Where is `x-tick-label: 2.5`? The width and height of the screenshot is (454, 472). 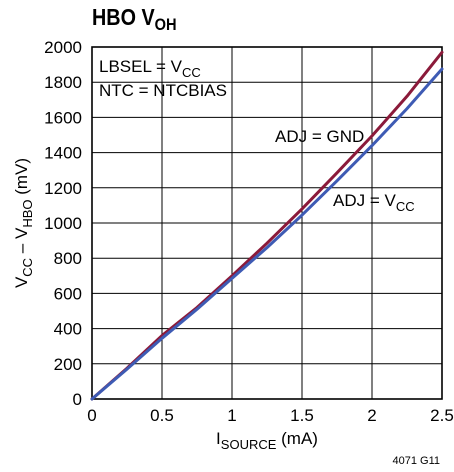 x-tick-label: 2.5 is located at coordinates (442, 415).